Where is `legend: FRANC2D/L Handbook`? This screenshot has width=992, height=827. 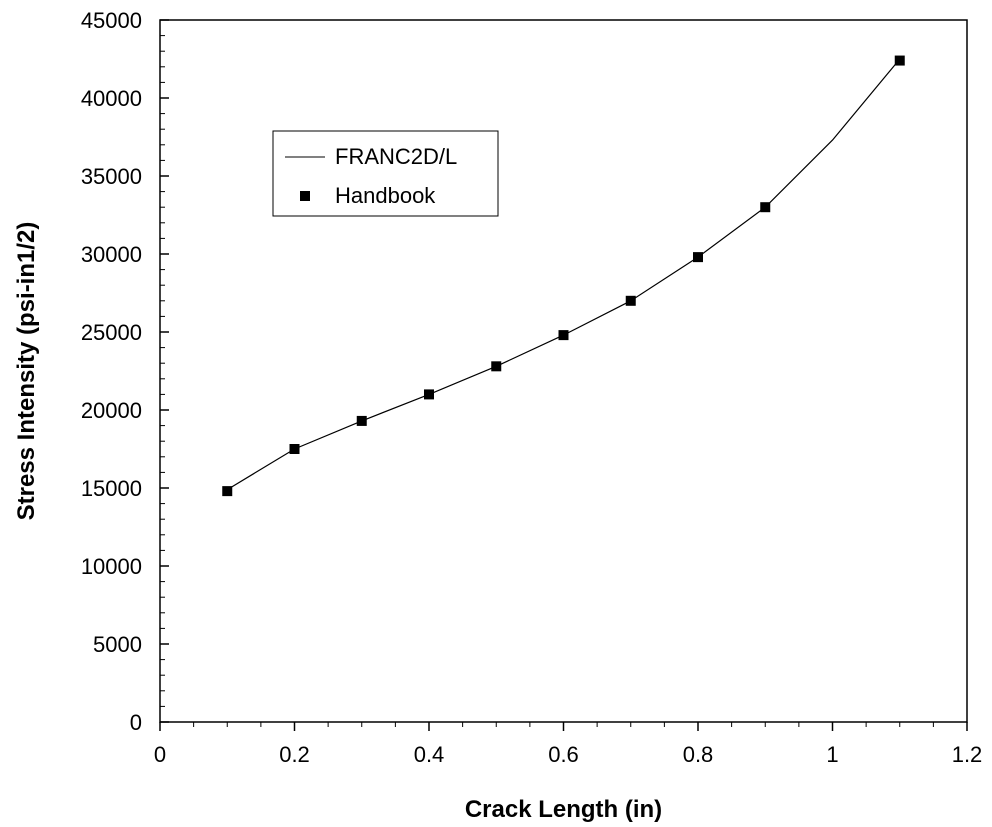
legend: FRANC2D/L Handbook is located at coordinates (385, 173).